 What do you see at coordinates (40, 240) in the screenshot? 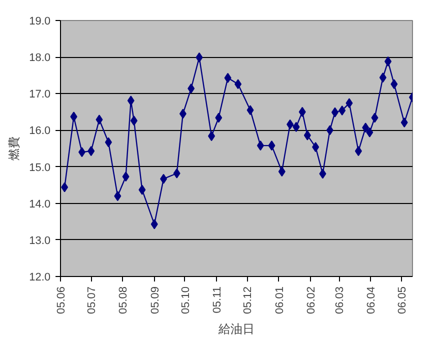
I see `y-tick-label: 13.0` at bounding box center [40, 240].